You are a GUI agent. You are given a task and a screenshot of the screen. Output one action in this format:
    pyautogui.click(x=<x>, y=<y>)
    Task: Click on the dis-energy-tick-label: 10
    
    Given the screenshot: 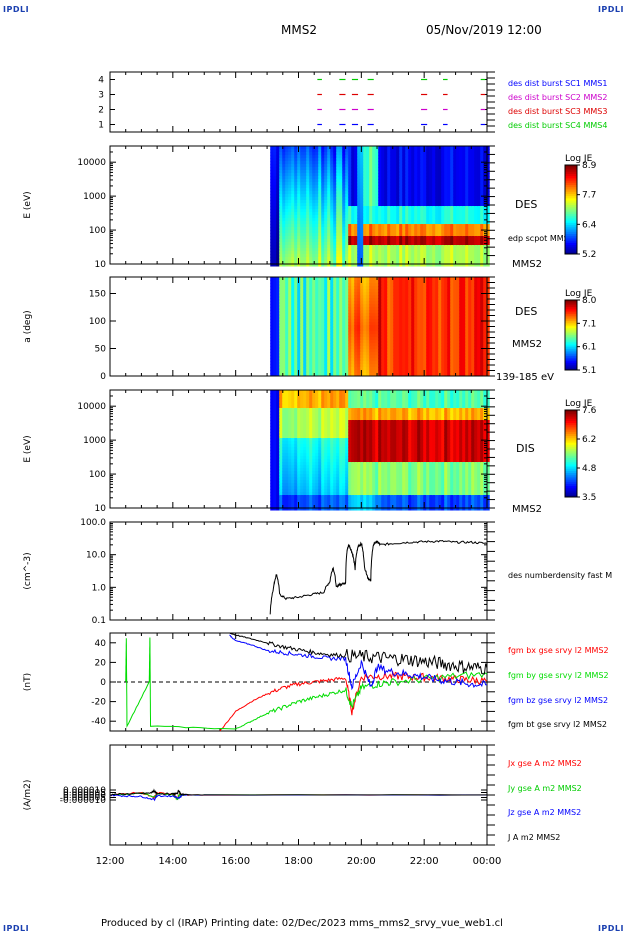 What is the action you would take?
    pyautogui.click(x=101, y=509)
    